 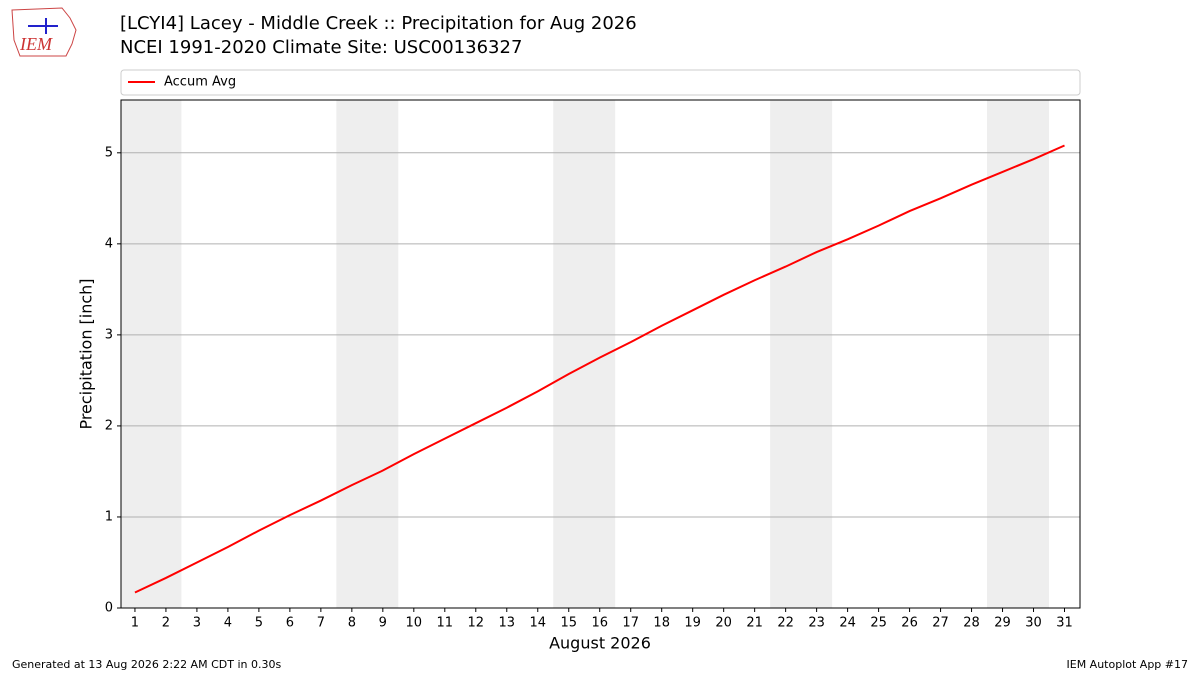 I want to click on y-tick-label: 0, so click(x=109, y=608).